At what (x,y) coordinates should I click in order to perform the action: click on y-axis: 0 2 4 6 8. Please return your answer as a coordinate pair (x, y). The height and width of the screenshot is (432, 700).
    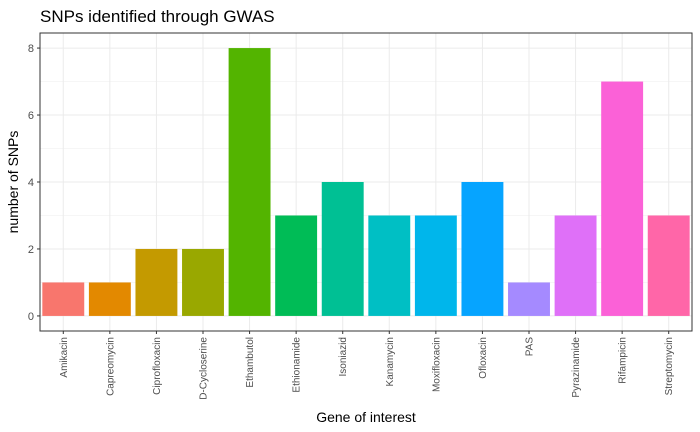
    Looking at the image, I should click on (34, 183).